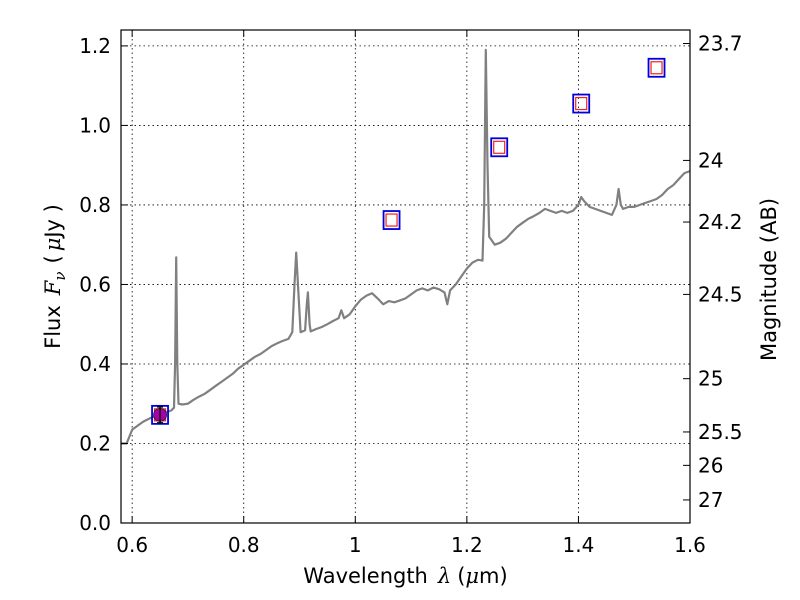 The height and width of the screenshot is (600, 800). What do you see at coordinates (720, 294) in the screenshot?
I see `y2-tick-label: 24.5` at bounding box center [720, 294].